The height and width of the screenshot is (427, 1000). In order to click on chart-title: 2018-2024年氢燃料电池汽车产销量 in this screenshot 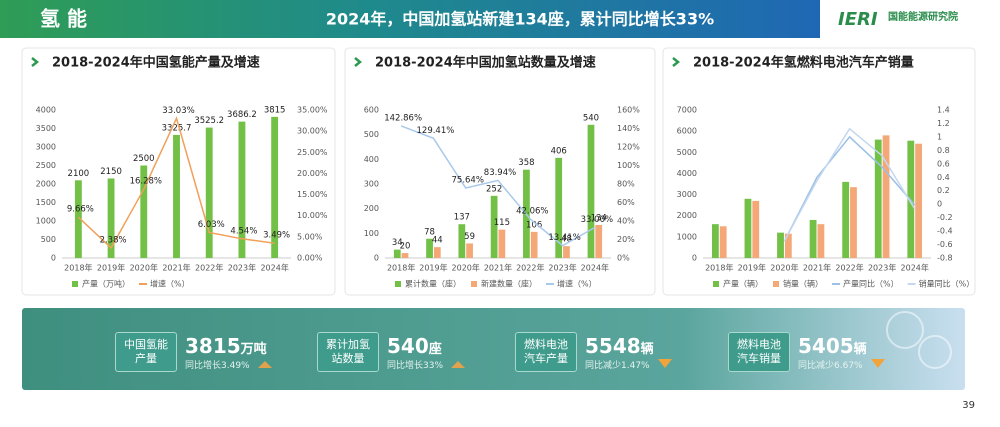, I will do `click(803, 63)`.